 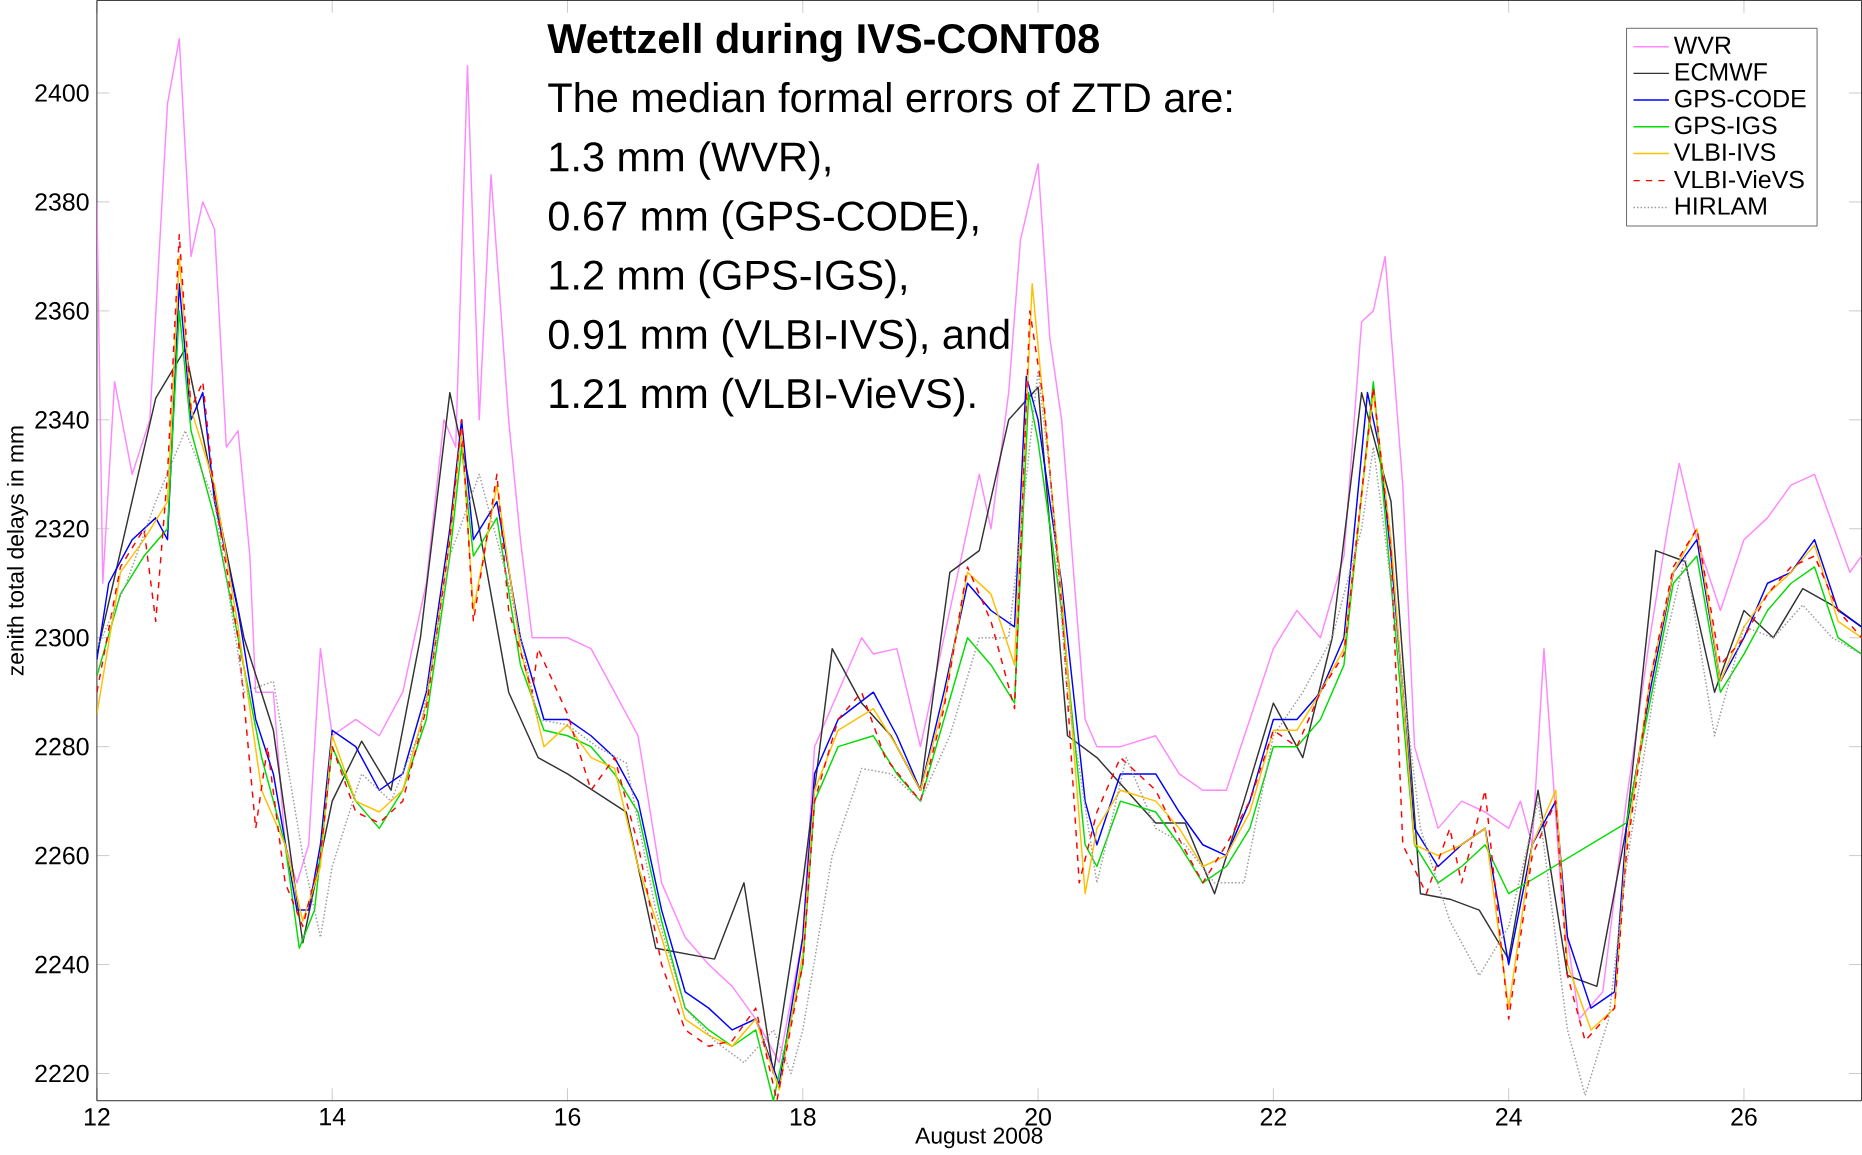 What do you see at coordinates (568, 1117) in the screenshot?
I see `x-tick-label: 16` at bounding box center [568, 1117].